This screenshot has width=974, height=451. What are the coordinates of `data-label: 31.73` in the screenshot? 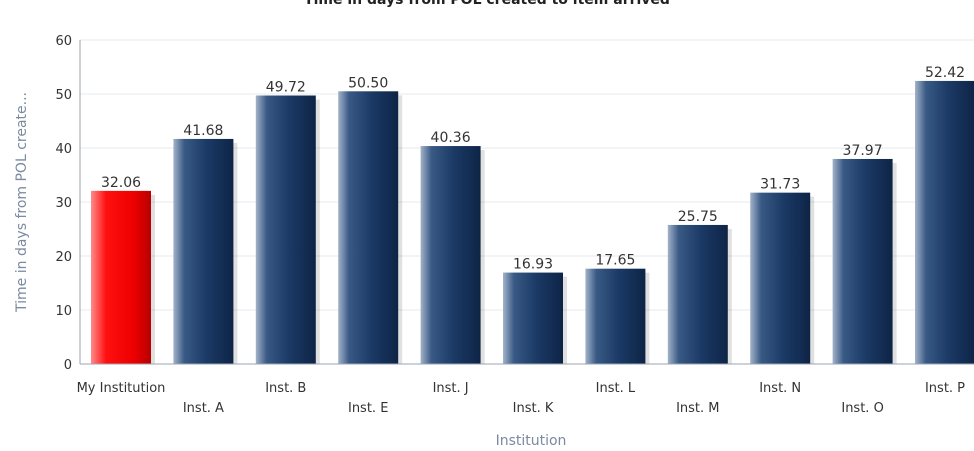 It's located at (780, 185).